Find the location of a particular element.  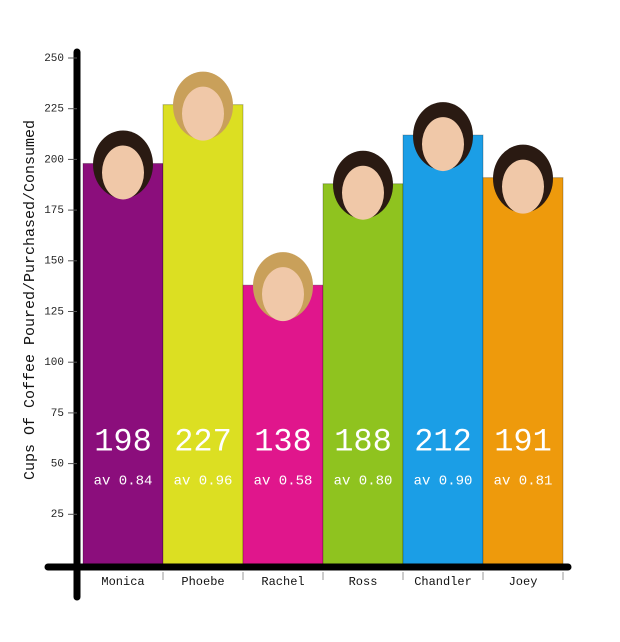

x-tick-label: Monica is located at coordinates (122, 582).